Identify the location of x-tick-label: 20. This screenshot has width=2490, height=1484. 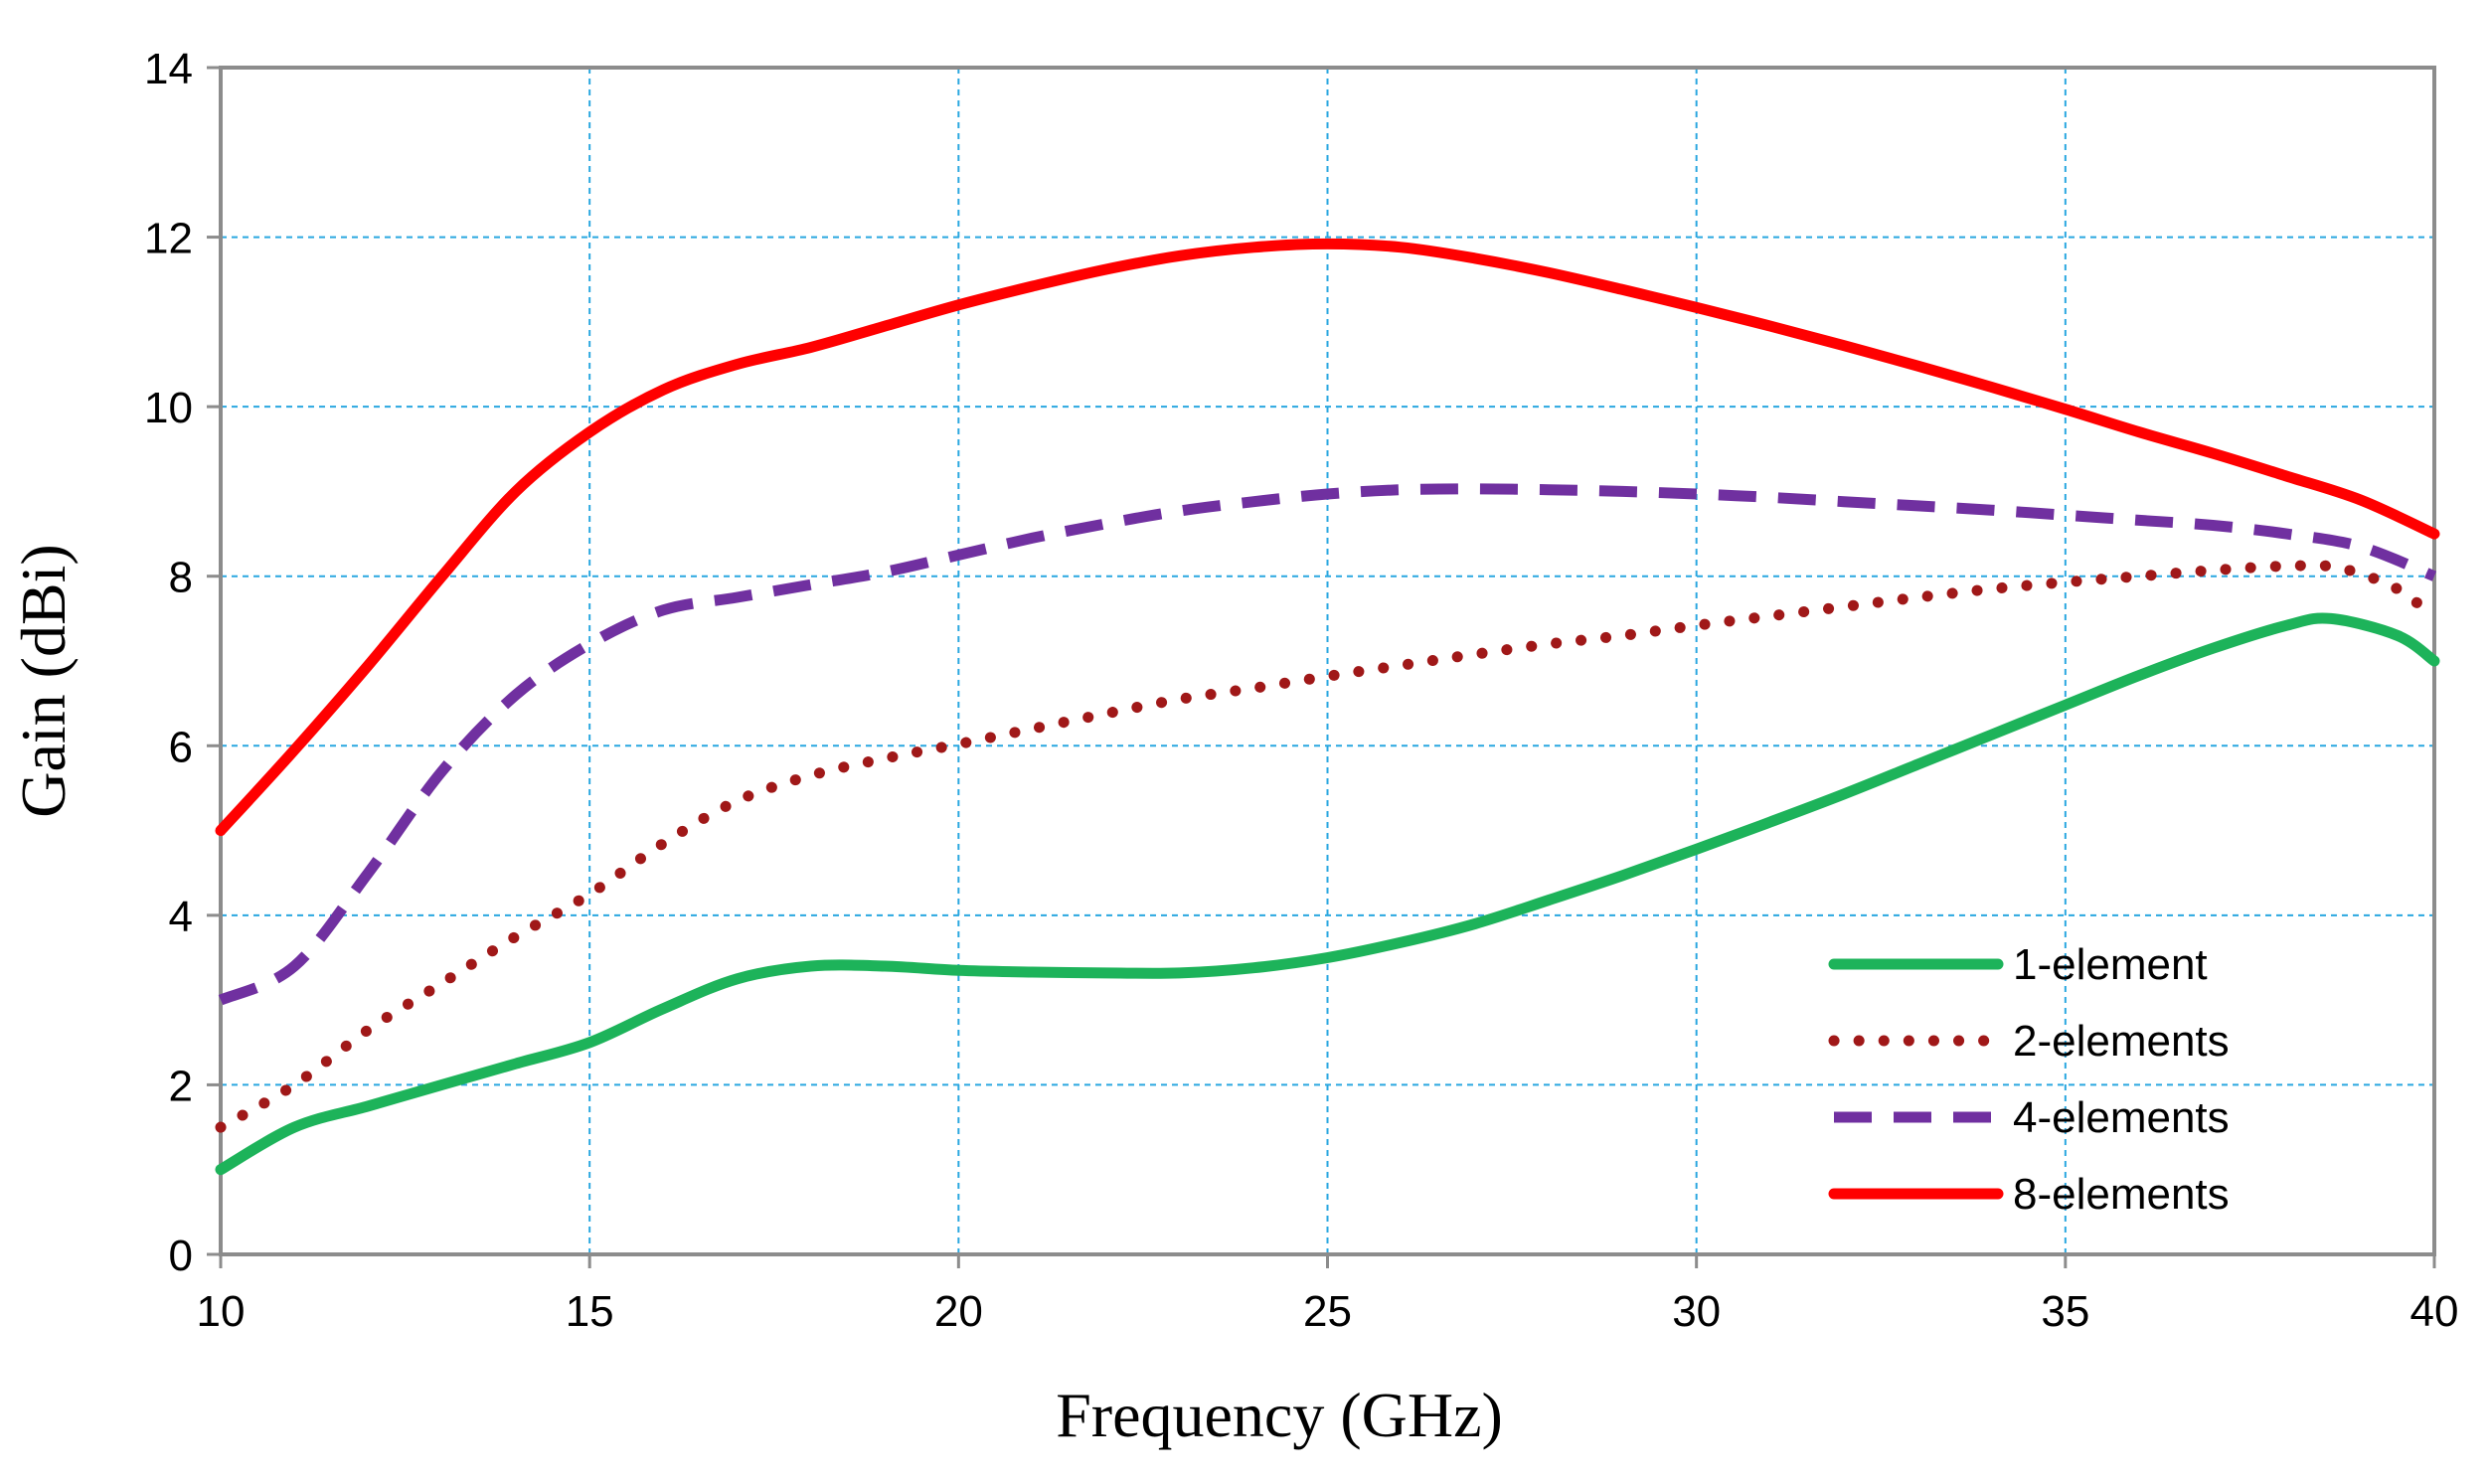
(959, 1311).